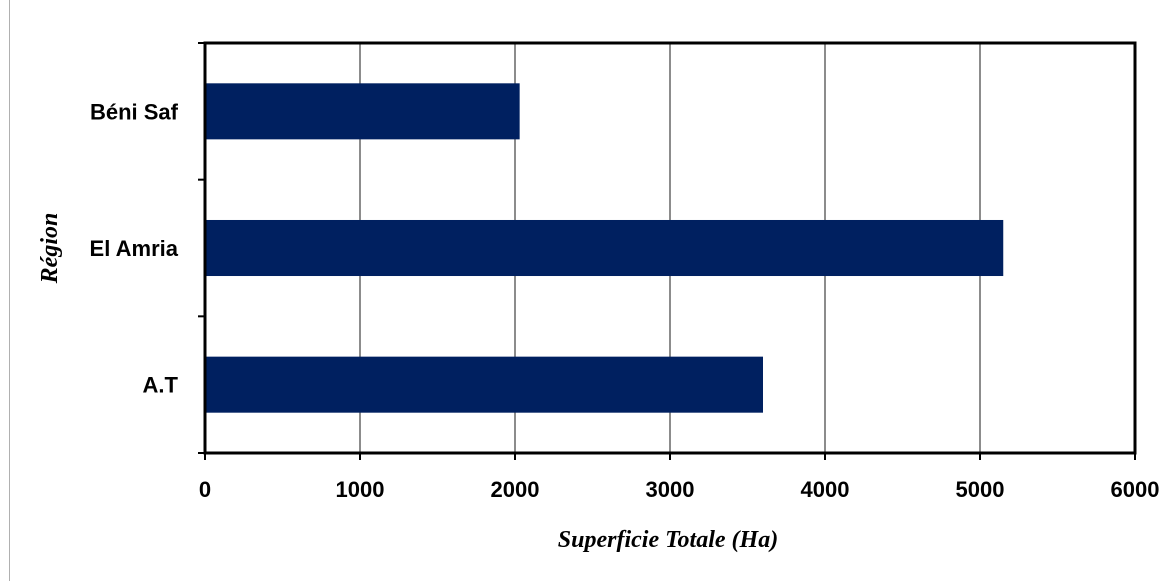 Image resolution: width=1174 pixels, height=581 pixels. I want to click on x-tick-labels: 0 1000 2000 3000 4000 5000 6000, so click(679, 489).